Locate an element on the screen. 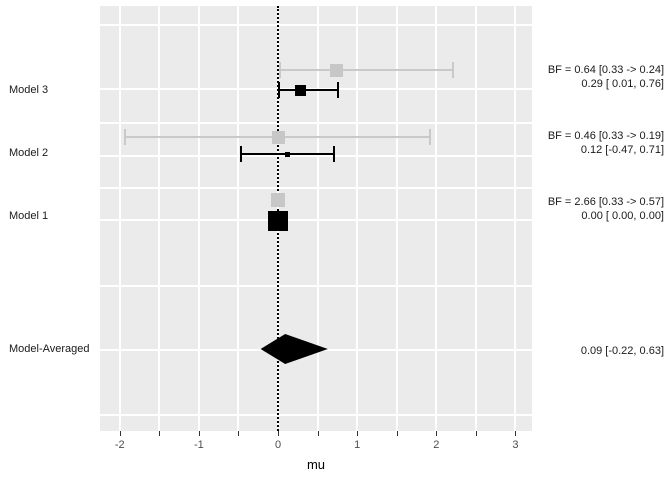 This screenshot has height=480, width=672. y-label-model-averaged: Model-Averaged is located at coordinates (49, 349).